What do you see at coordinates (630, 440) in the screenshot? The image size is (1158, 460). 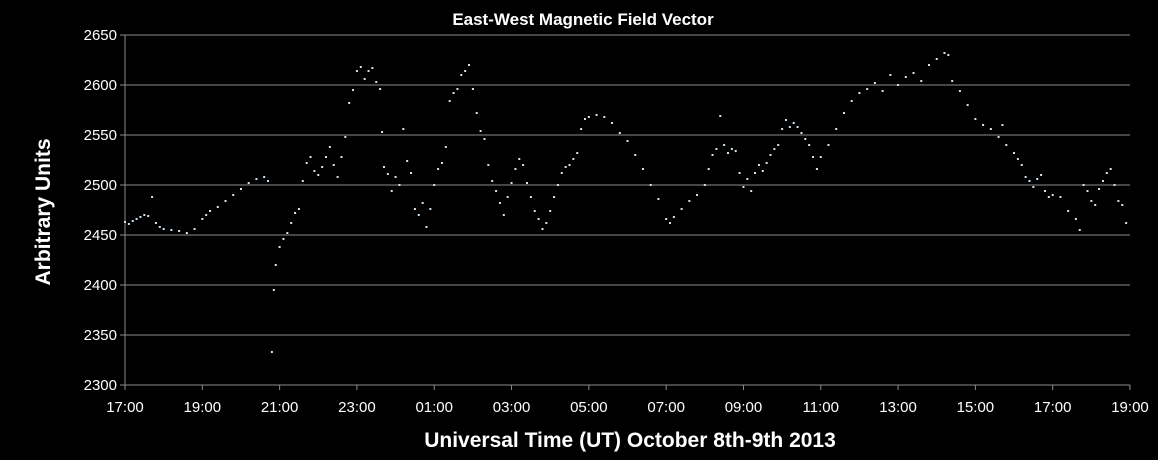 I see `x-axis-title: Universal Time (UT) October 8th-9th 2013` at bounding box center [630, 440].